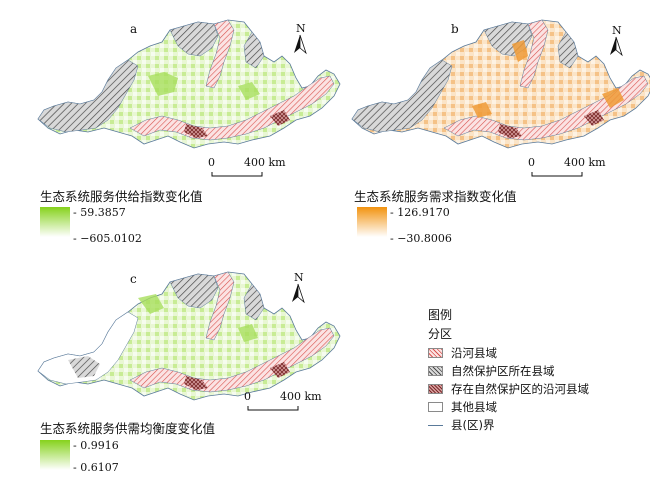  What do you see at coordinates (301, 396) in the screenshot?
I see `scale-distance-c: 400 km` at bounding box center [301, 396].